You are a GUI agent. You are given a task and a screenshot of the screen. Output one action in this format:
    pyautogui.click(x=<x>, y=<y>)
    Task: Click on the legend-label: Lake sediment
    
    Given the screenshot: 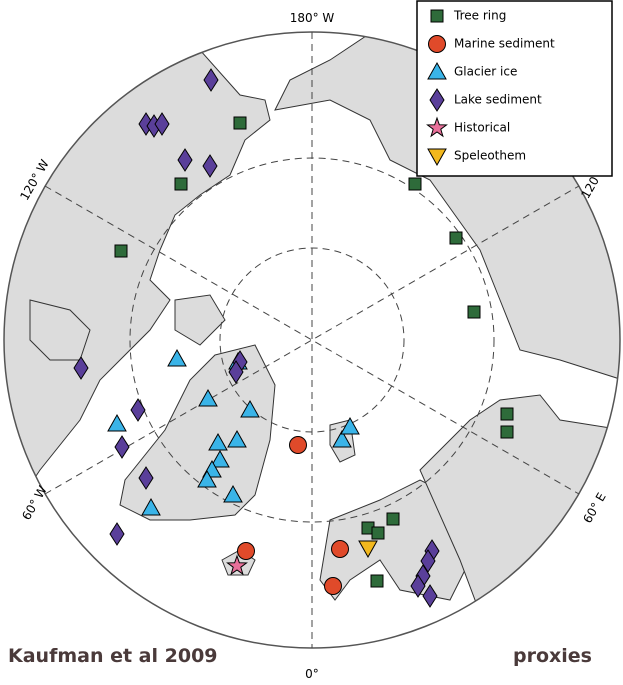 What is the action you would take?
    pyautogui.click(x=498, y=100)
    